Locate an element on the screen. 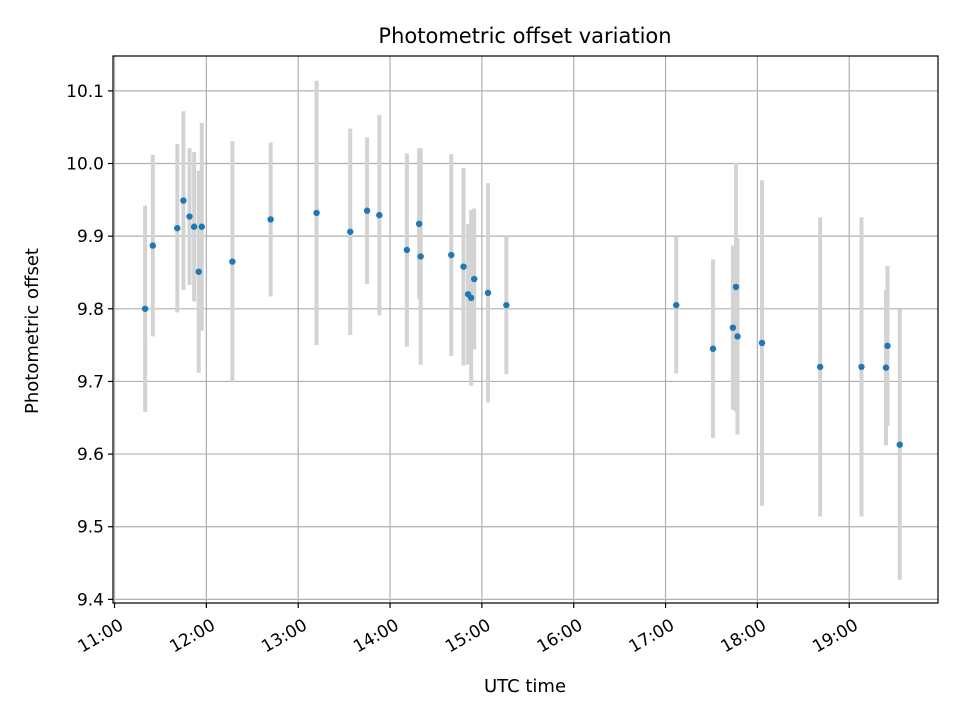  y-tick-label: 9.6 is located at coordinates (90, 455).